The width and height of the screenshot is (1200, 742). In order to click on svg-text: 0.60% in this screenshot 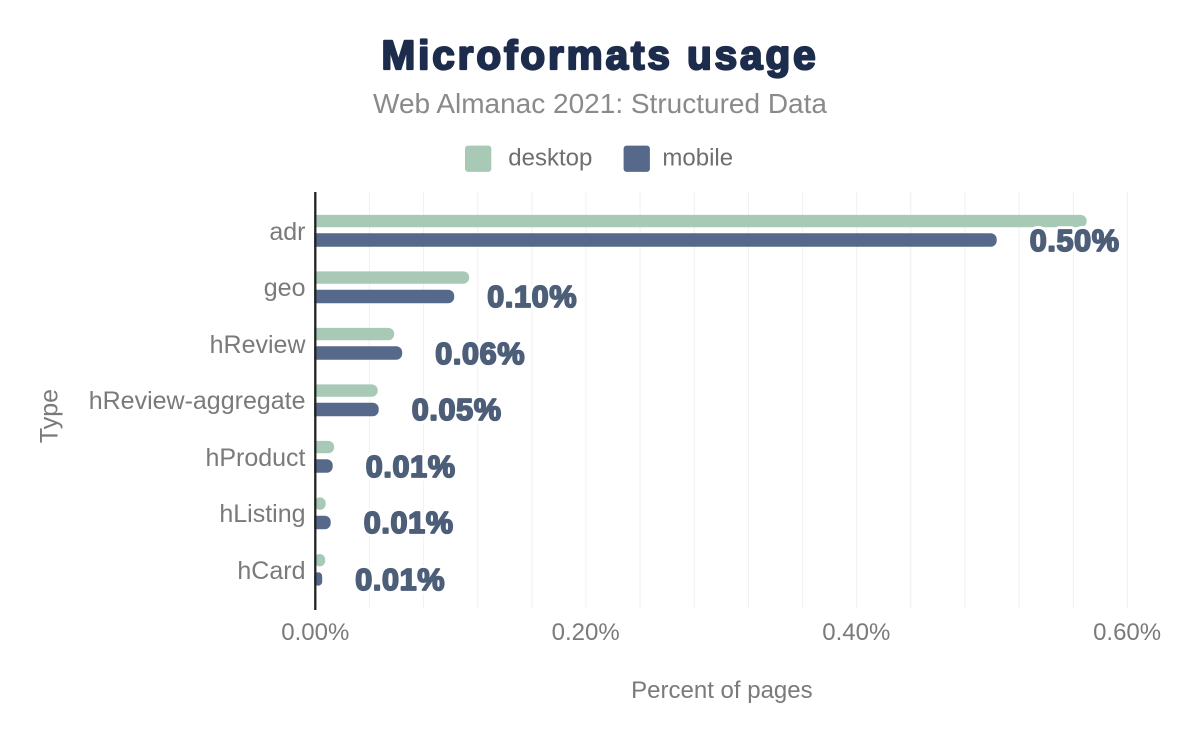, I will do `click(1127, 632)`.